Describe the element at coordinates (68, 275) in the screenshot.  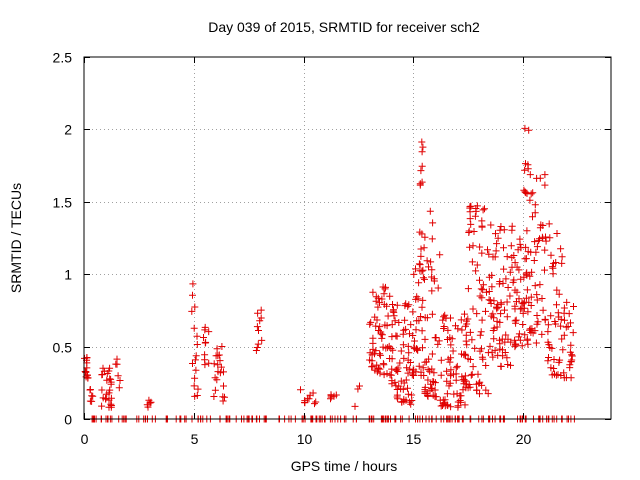
I see `y-tick-label: 1` at that location.